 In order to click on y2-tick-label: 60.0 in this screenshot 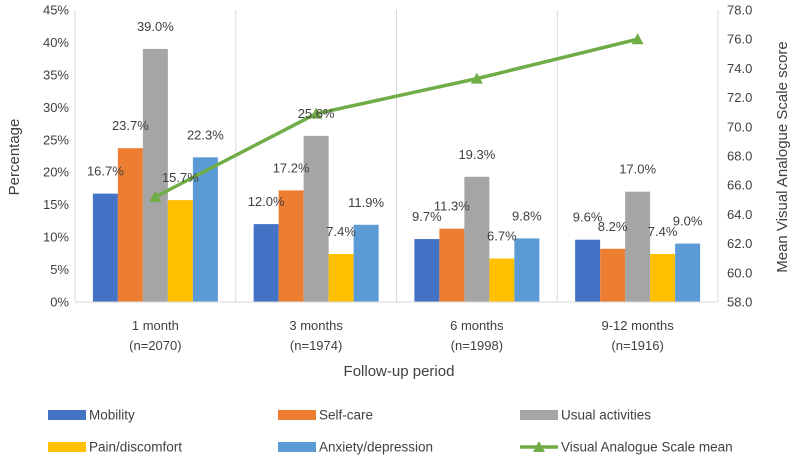, I will do `click(739, 272)`.